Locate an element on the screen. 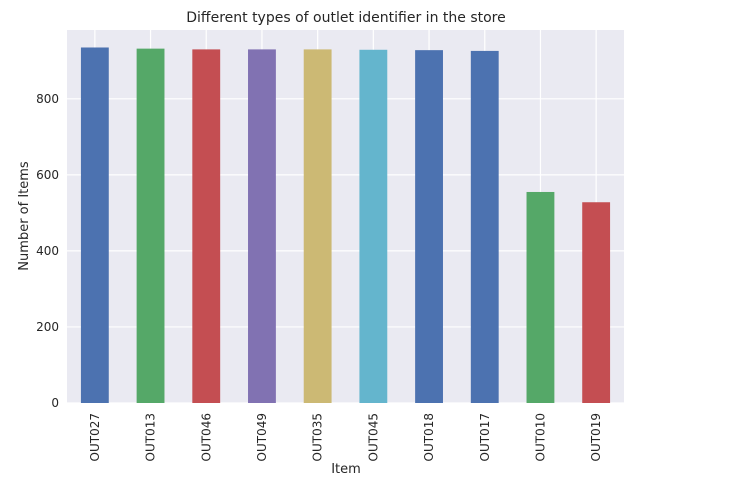 This screenshot has height=483, width=730. y-axis-label: Number of Items is located at coordinates (24, 216).